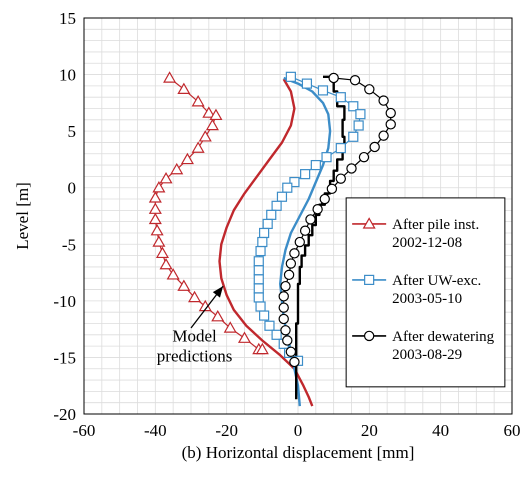 This screenshot has width=530, height=477. Describe the element at coordinates (194, 336) in the screenshot. I see `annotation-text-line1: Model` at that location.